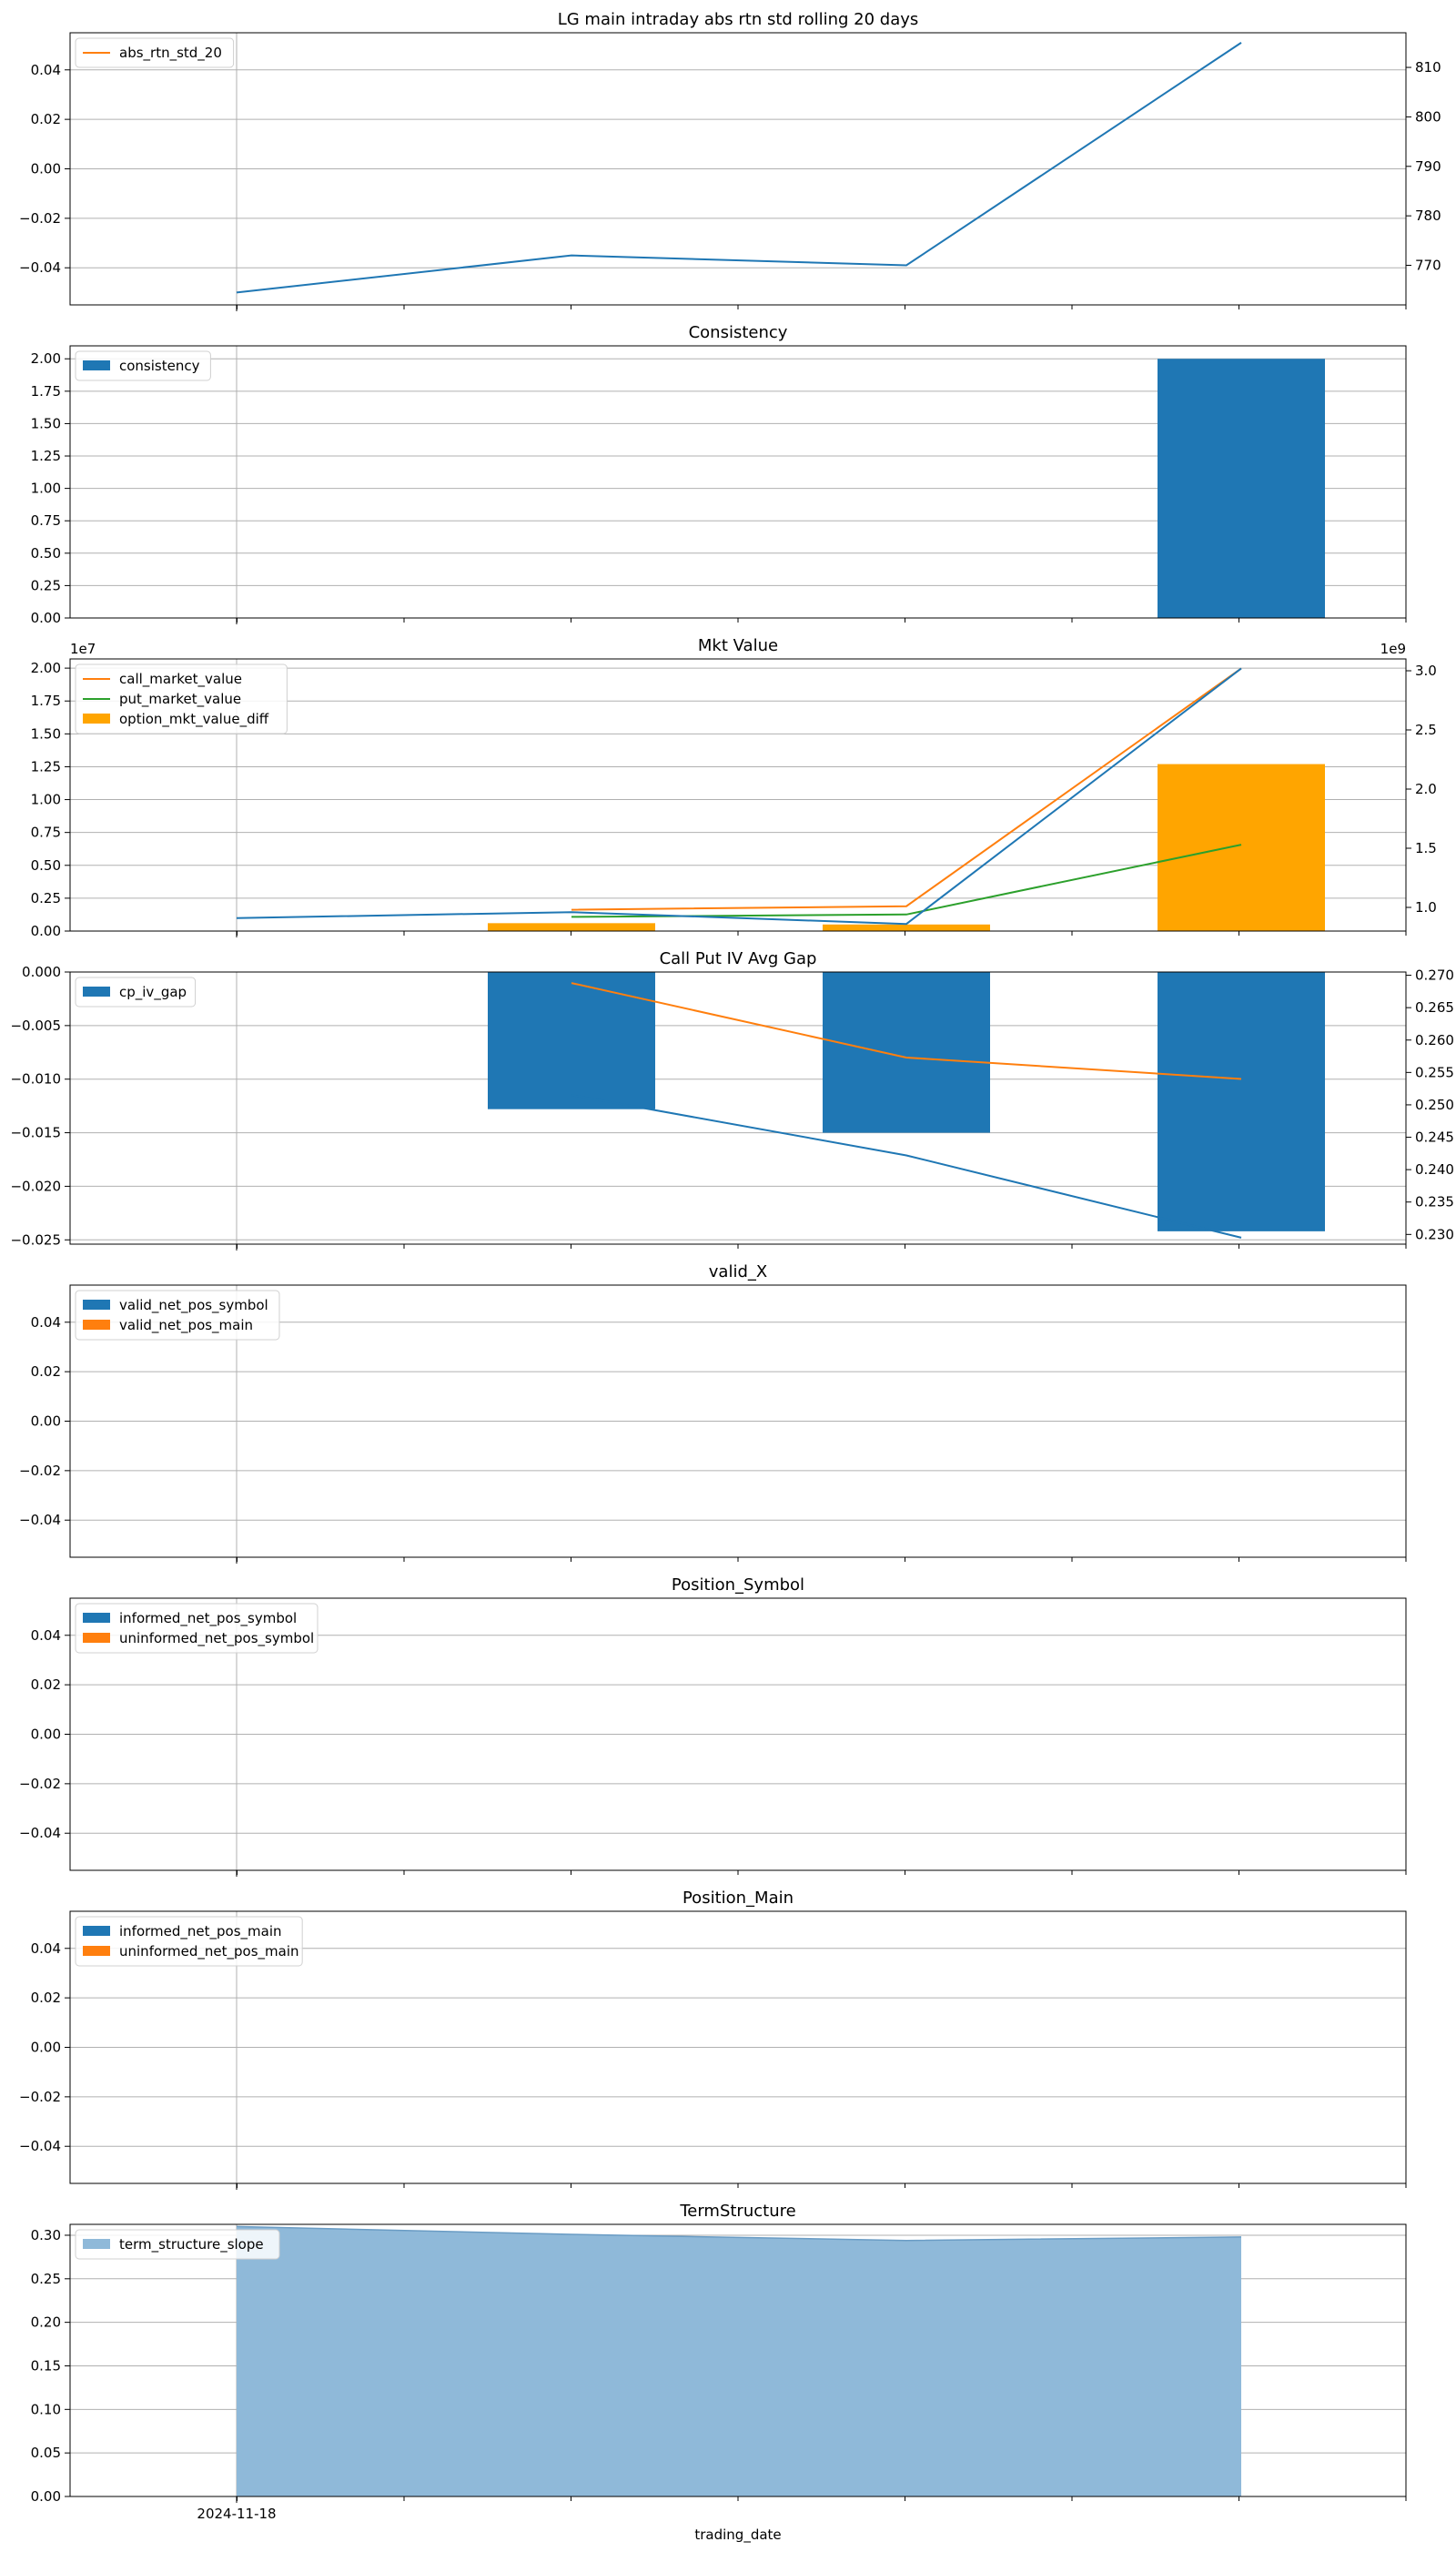 Image resolution: width=1456 pixels, height=2552 pixels. What do you see at coordinates (237, 2514) in the screenshot?
I see `x-tick-label: 2024-11-18` at bounding box center [237, 2514].